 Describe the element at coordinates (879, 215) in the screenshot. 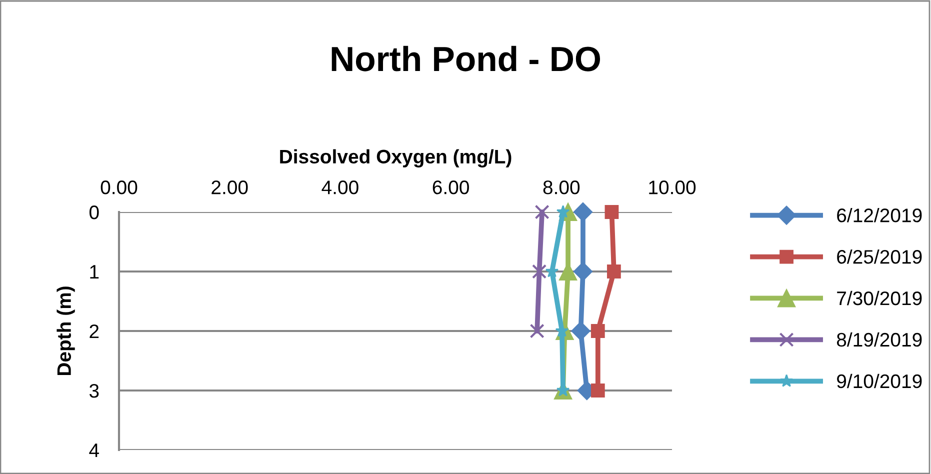

I see `legend-label: 6/12/2019` at that location.